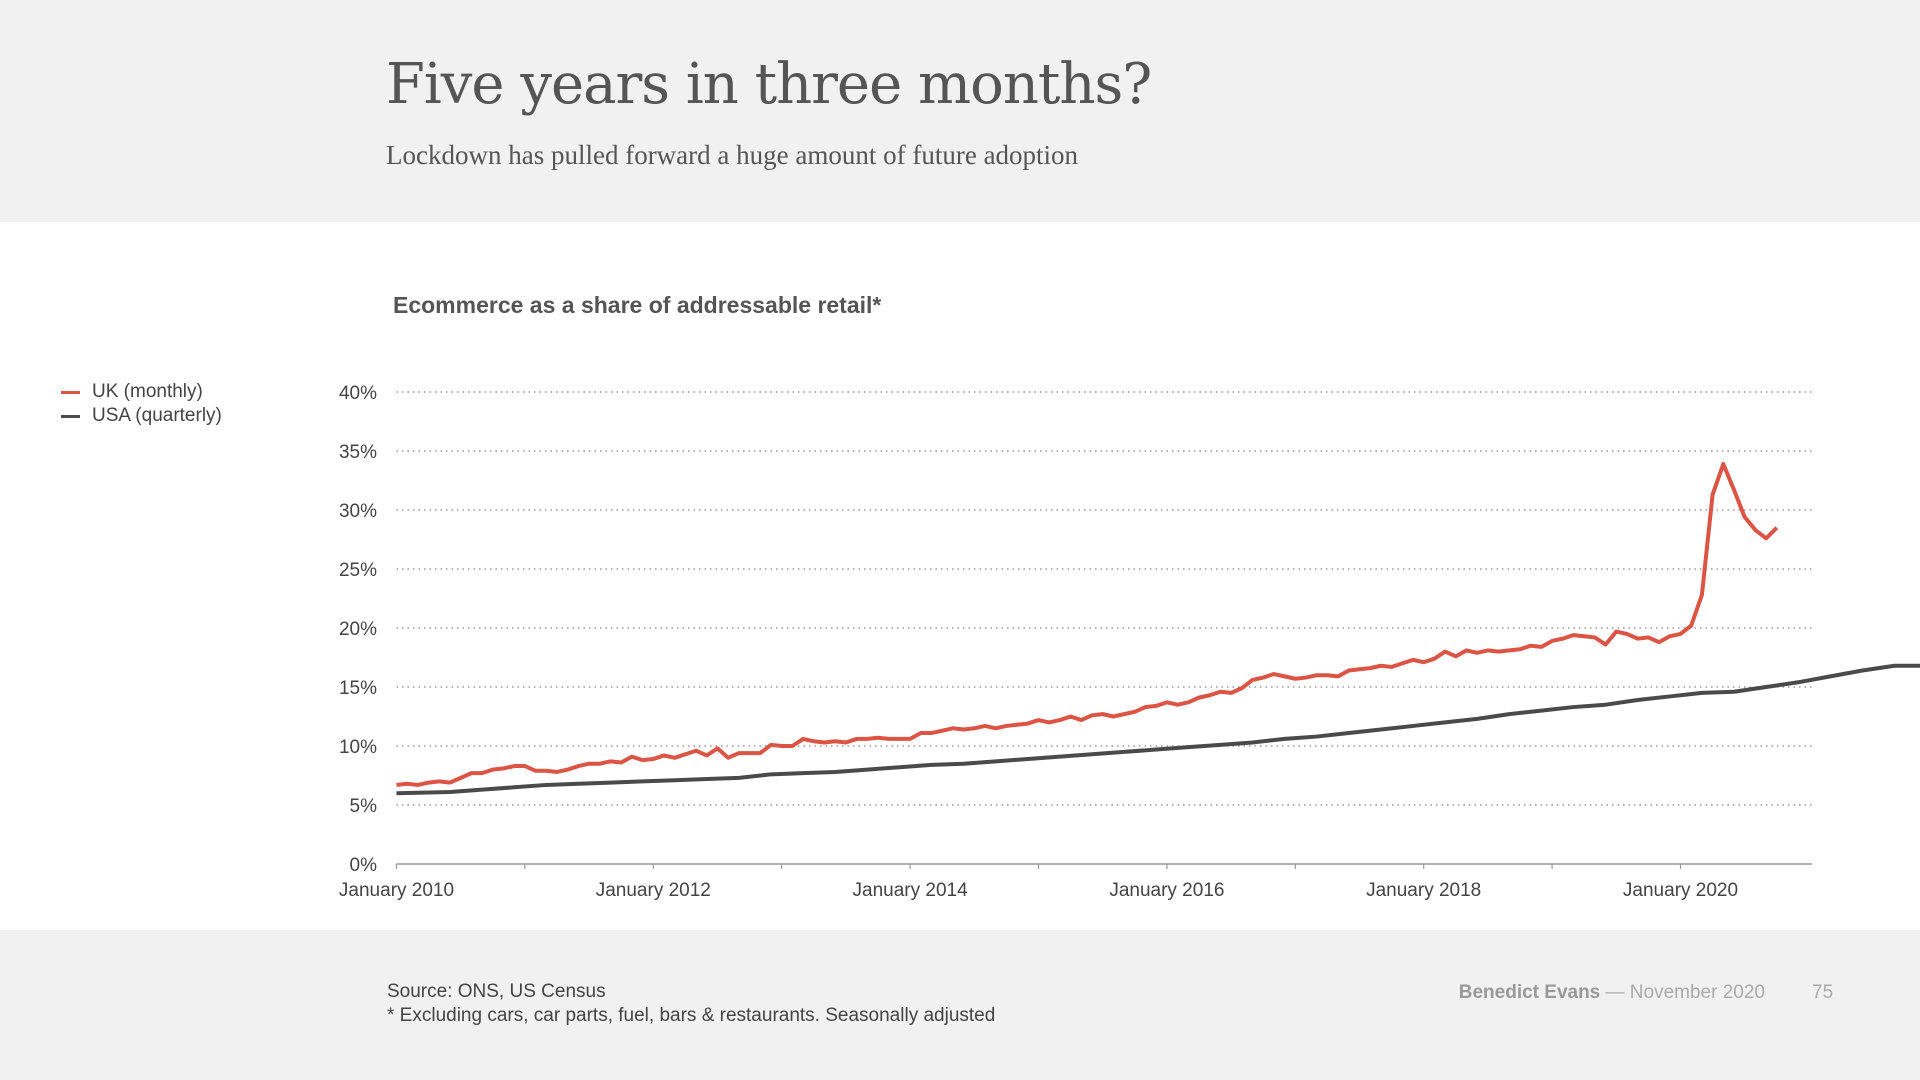  What do you see at coordinates (1529, 992) in the screenshot?
I see `author: Benedict Evans` at bounding box center [1529, 992].